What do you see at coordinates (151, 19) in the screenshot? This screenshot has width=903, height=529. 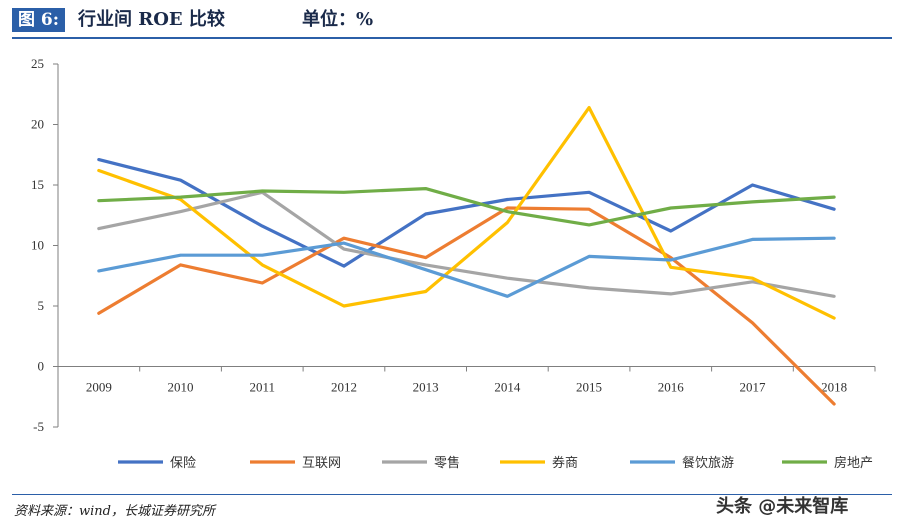 I see `chart-title: 行业间 ROE 比较` at bounding box center [151, 19].